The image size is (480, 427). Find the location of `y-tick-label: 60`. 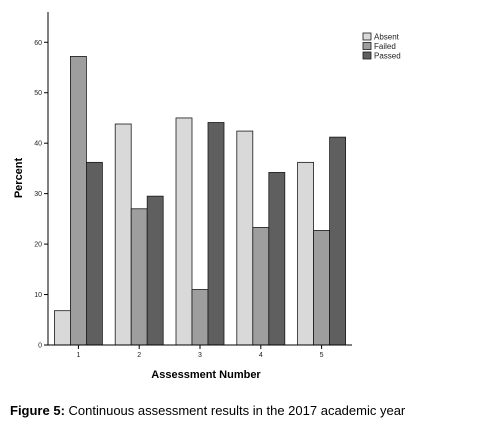

y-tick-label: 60 is located at coordinates (38, 43).